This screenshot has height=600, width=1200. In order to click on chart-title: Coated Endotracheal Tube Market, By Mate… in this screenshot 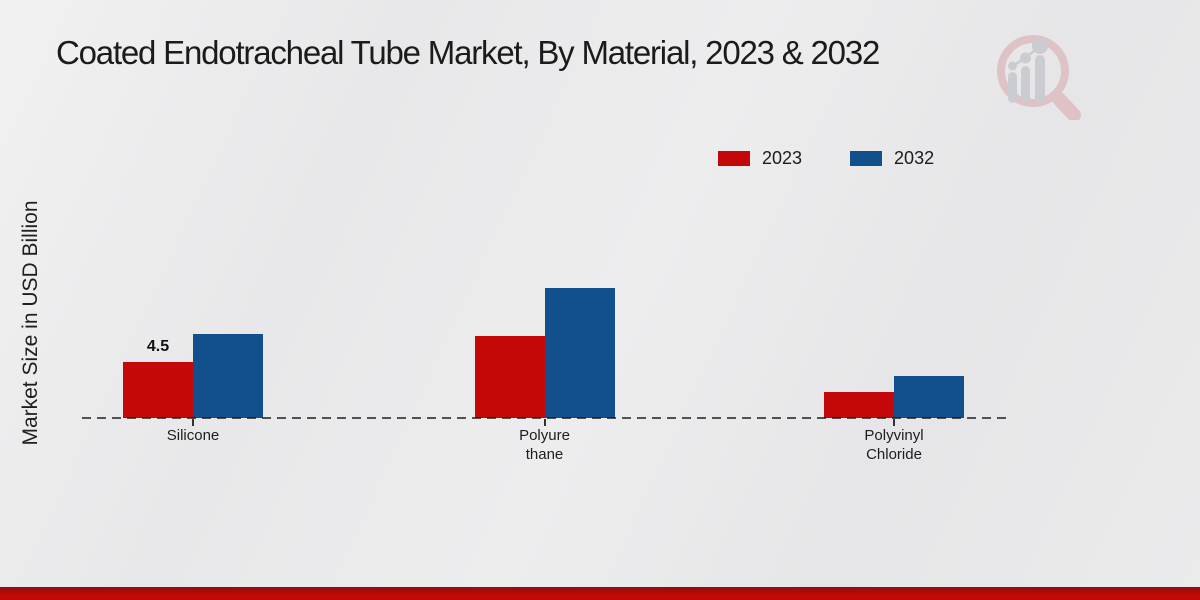, I will do `click(468, 52)`.